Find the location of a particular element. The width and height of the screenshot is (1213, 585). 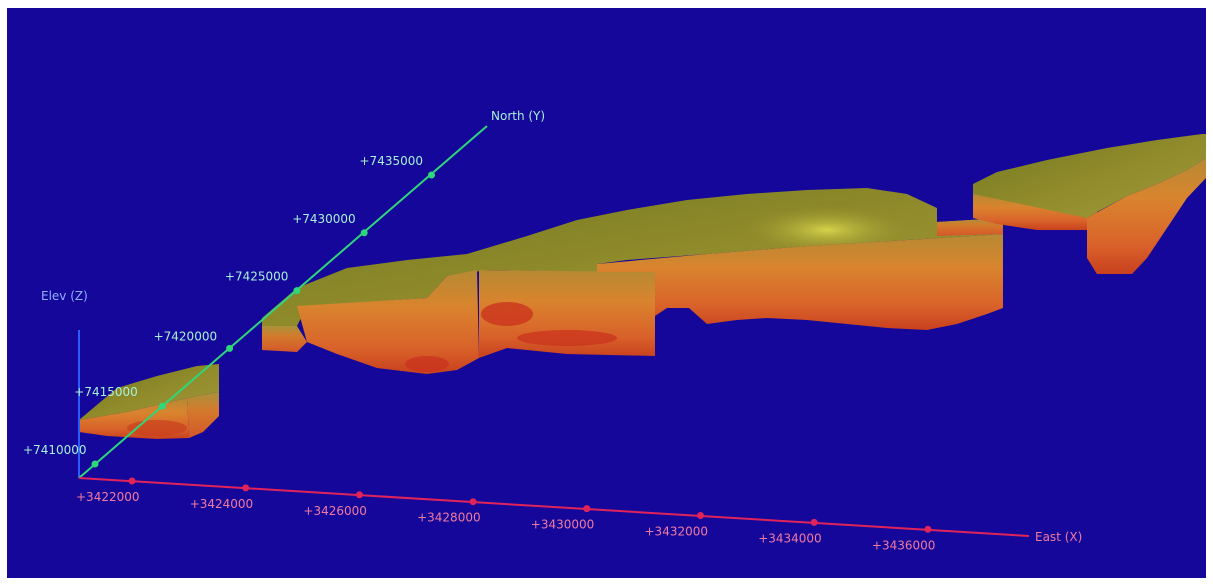

east-axis-tick-label: +3426000 is located at coordinates (335, 511).